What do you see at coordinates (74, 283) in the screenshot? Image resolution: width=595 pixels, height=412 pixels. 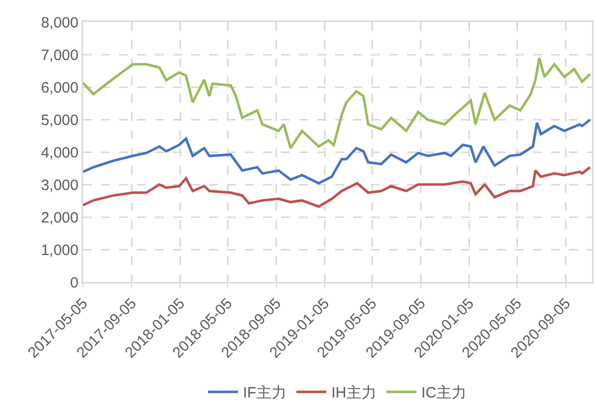 I see `y-tick-label: 0` at bounding box center [74, 283].